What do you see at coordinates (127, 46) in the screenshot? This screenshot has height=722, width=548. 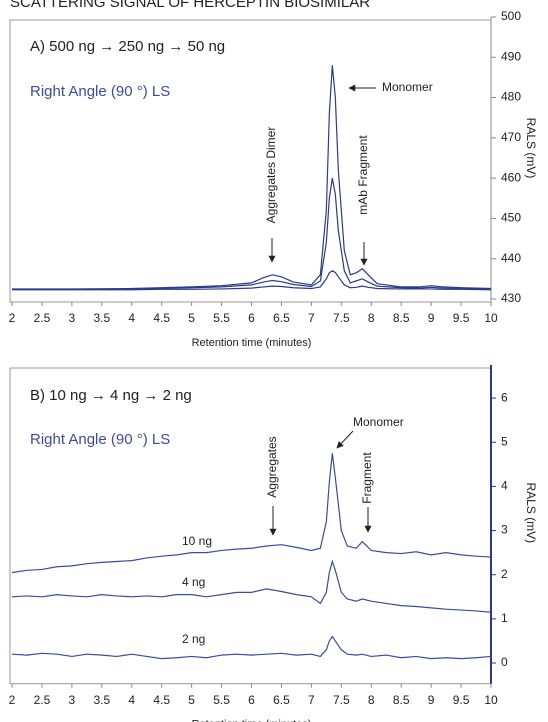 I see `annotation: A) 500 ng → 250 ng → 50 ng` at bounding box center [127, 46].